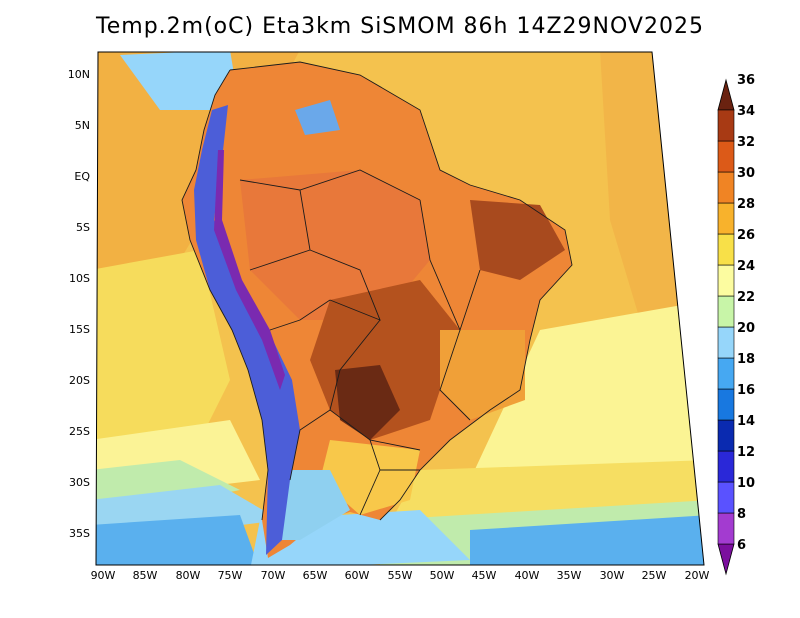 The width and height of the screenshot is (800, 618). Describe the element at coordinates (79, 278) in the screenshot. I see `lat-label: 10S` at that location.